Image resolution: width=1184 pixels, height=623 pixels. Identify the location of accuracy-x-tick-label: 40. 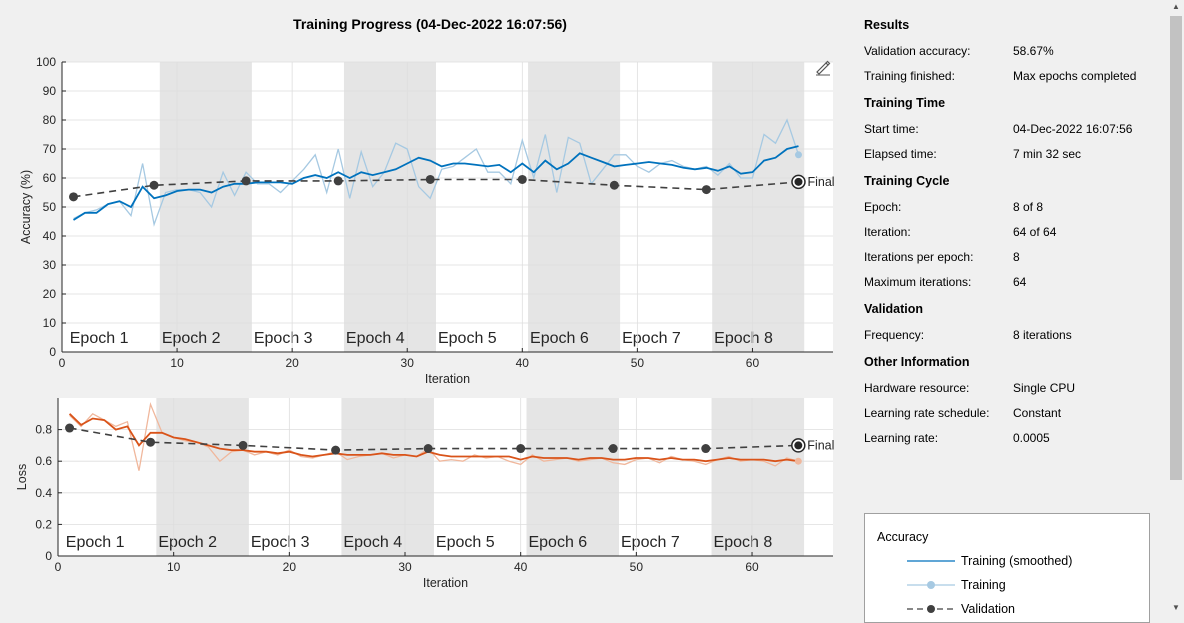
(523, 363).